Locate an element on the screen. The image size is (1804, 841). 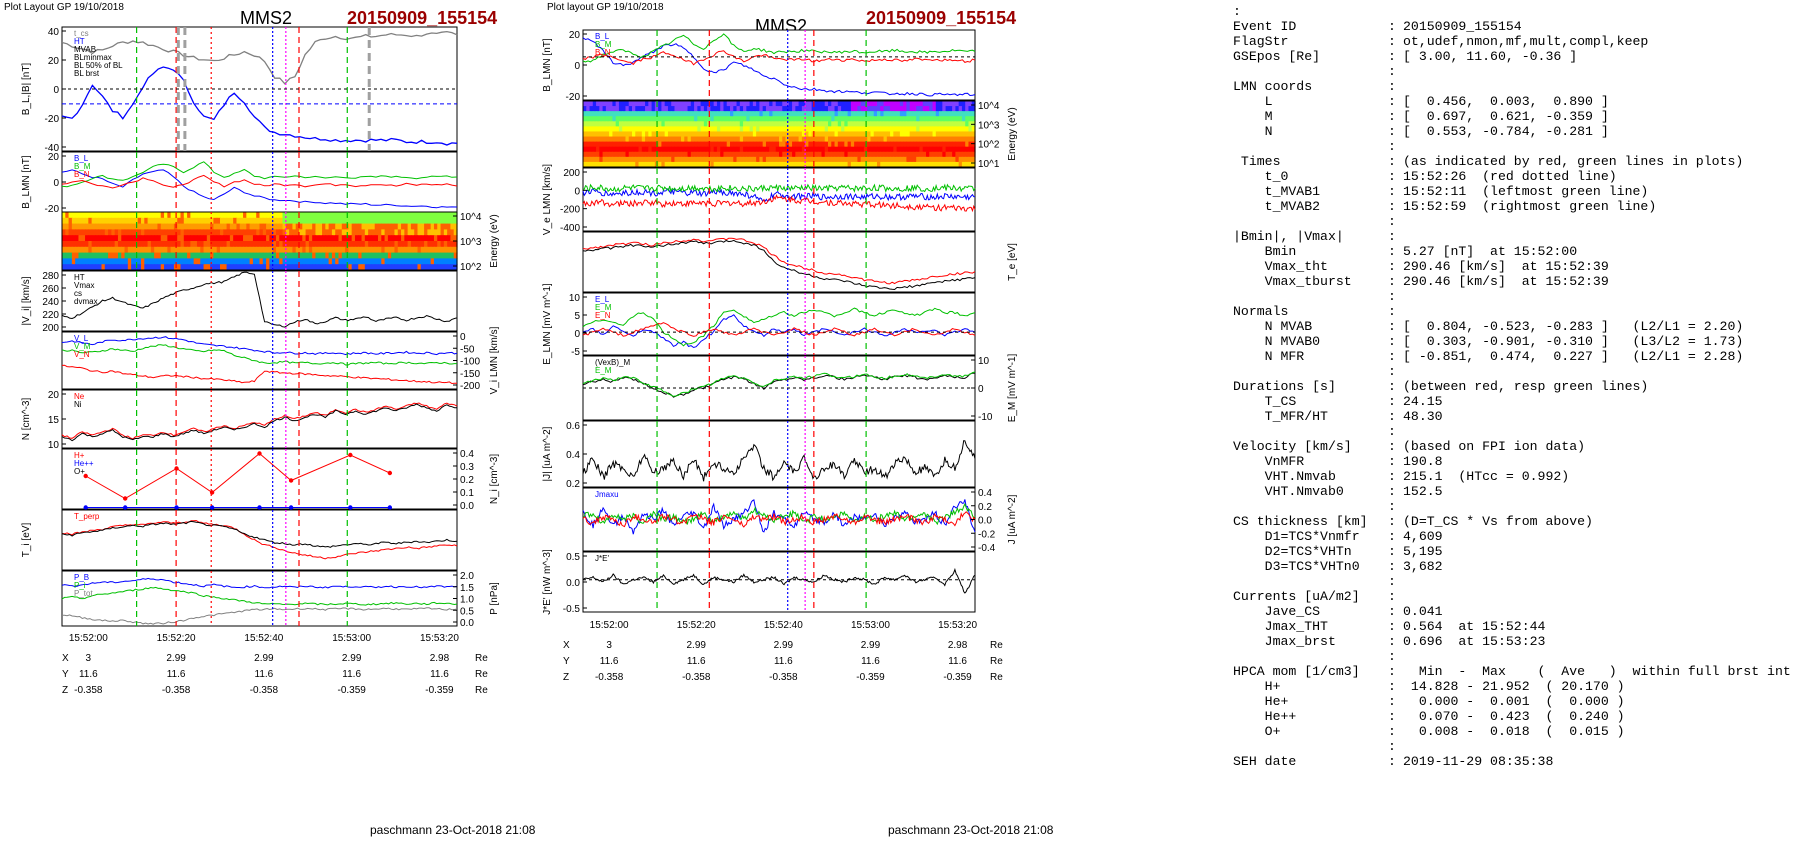
summary-value: [ 0.804, -0.523, -0.283 ] (L2/L1 = 2.20) is located at coordinates (1573, 326).